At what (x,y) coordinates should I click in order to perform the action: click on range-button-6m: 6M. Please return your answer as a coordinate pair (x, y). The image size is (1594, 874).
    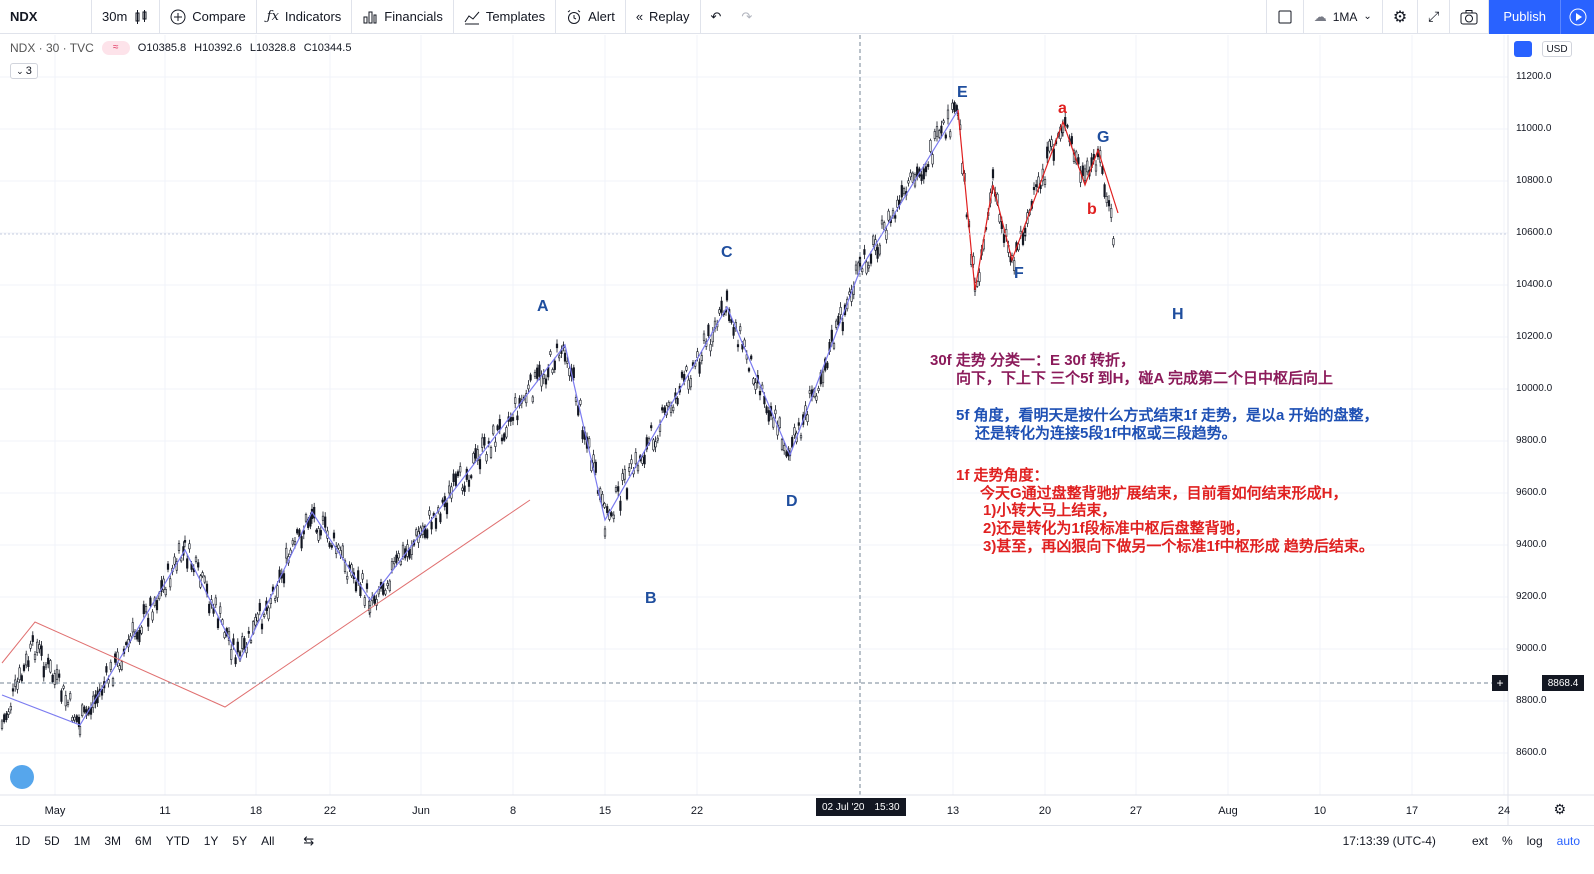
    Looking at the image, I should click on (143, 840).